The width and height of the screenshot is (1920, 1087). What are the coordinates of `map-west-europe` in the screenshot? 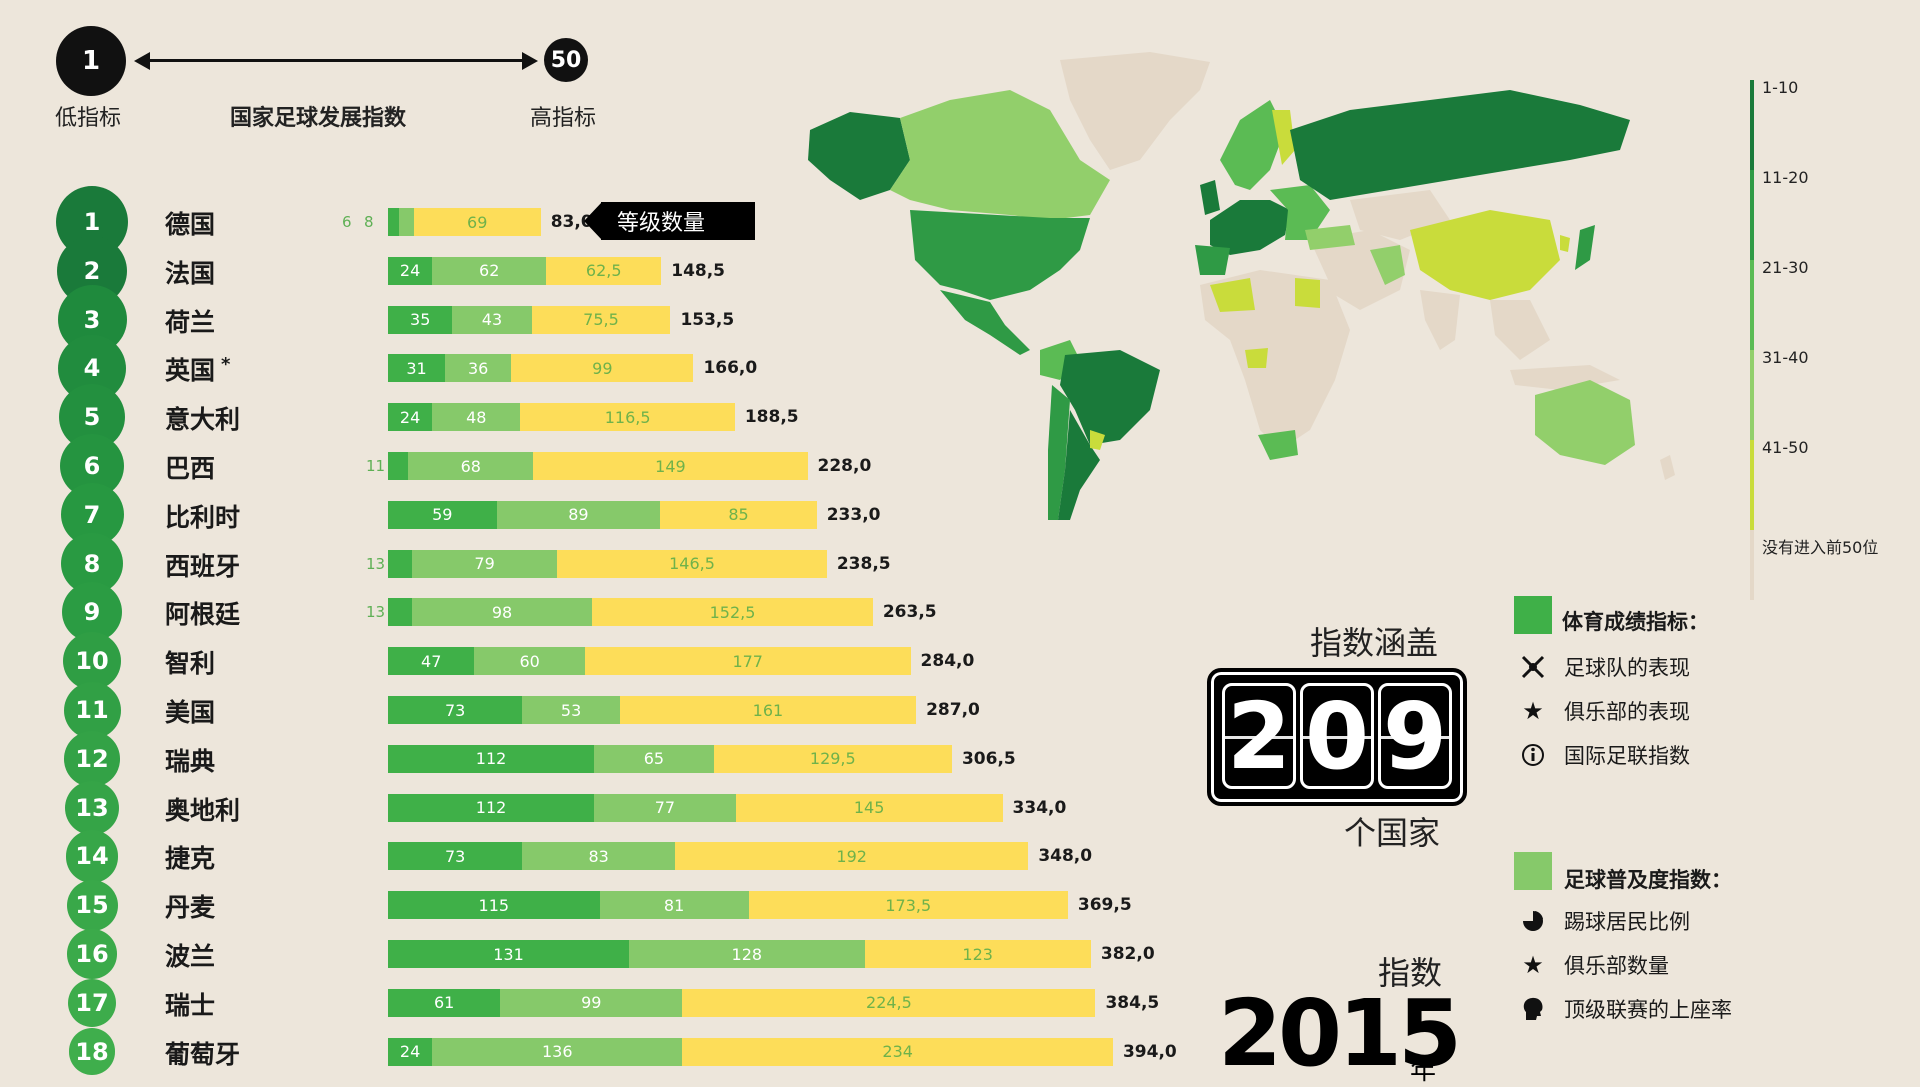 It's located at (1250, 227).